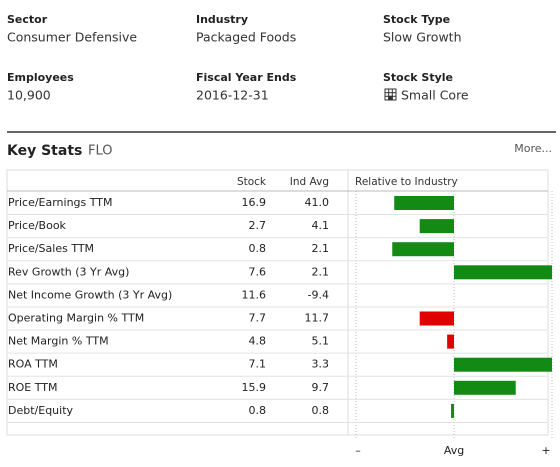  I want to click on stock-value: 7.7, so click(258, 318).